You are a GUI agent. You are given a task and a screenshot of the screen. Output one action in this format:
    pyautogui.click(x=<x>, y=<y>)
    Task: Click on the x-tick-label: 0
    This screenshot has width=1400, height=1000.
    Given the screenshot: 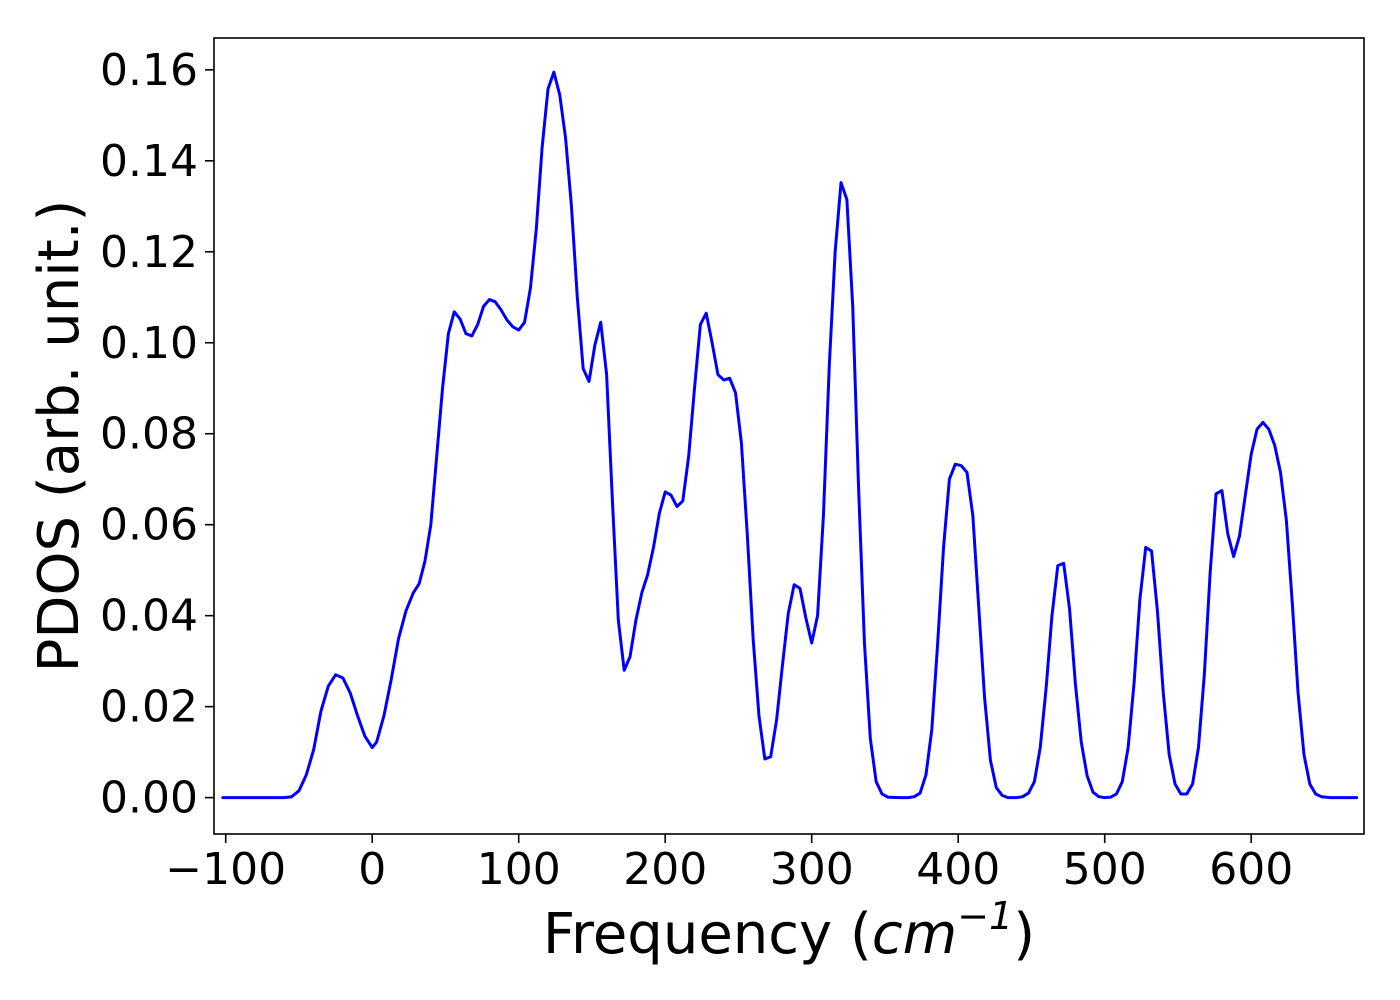 What is the action you would take?
    pyautogui.click(x=372, y=869)
    